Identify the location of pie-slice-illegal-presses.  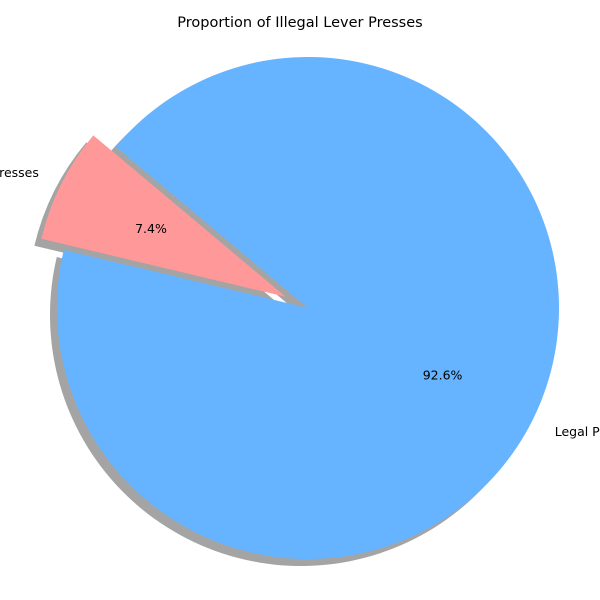
(163, 216).